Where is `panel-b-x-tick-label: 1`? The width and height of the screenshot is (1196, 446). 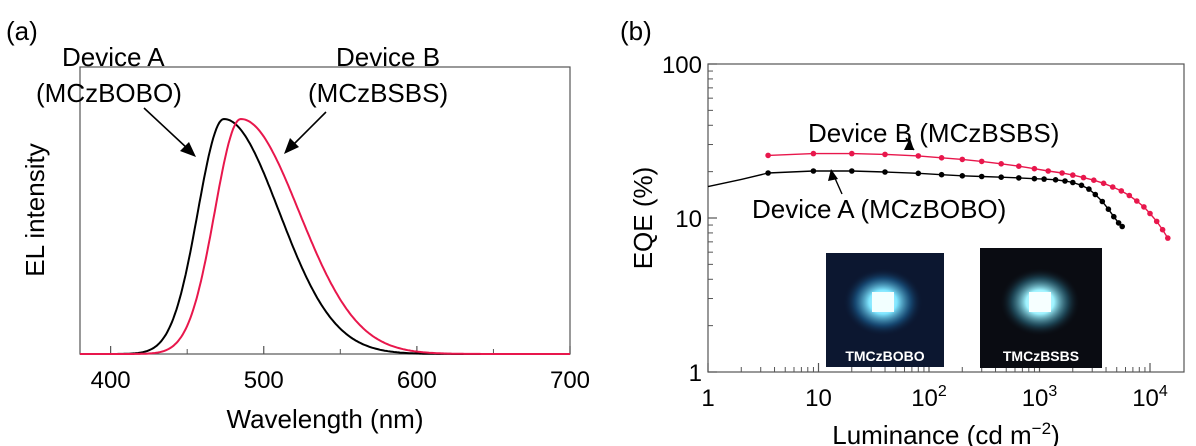 panel-b-x-tick-label: 1 is located at coordinates (707, 398).